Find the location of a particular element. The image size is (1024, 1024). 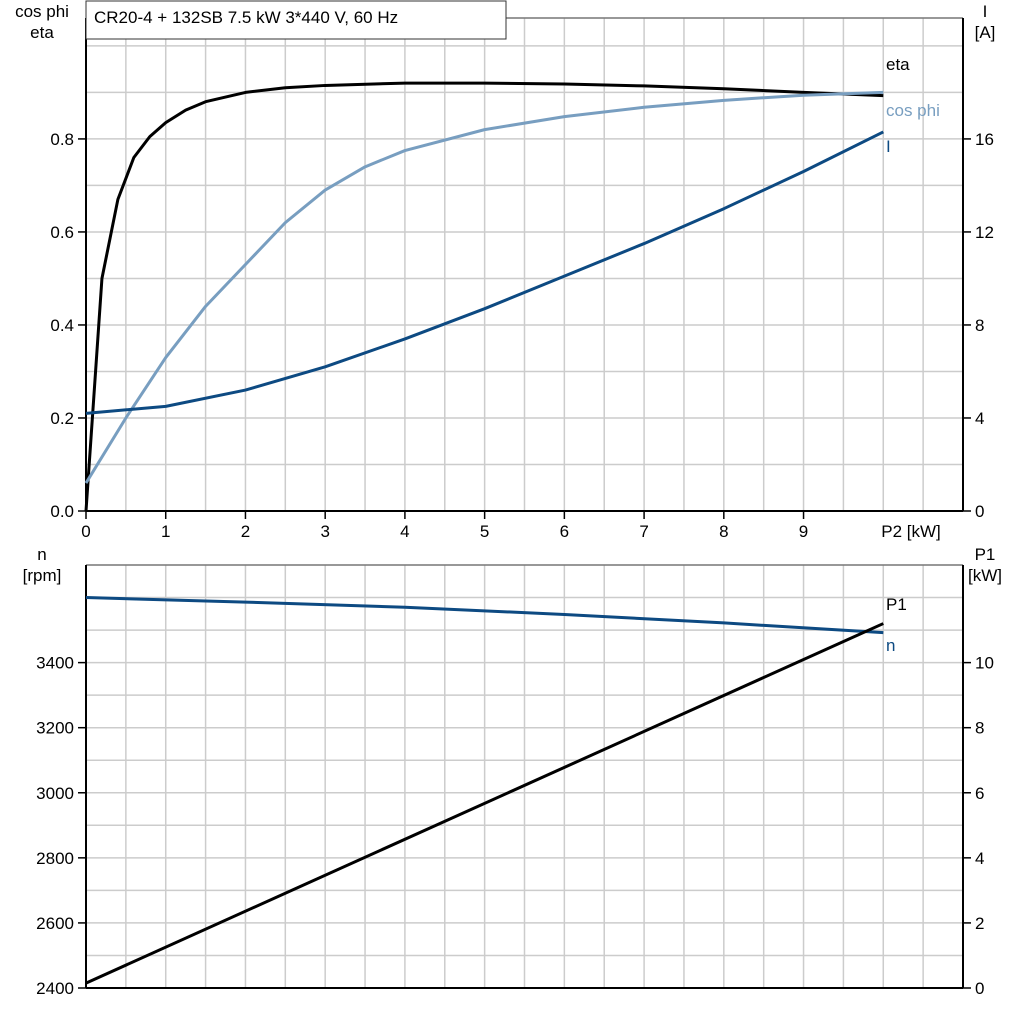

x-tick-label: 9 is located at coordinates (803, 531).